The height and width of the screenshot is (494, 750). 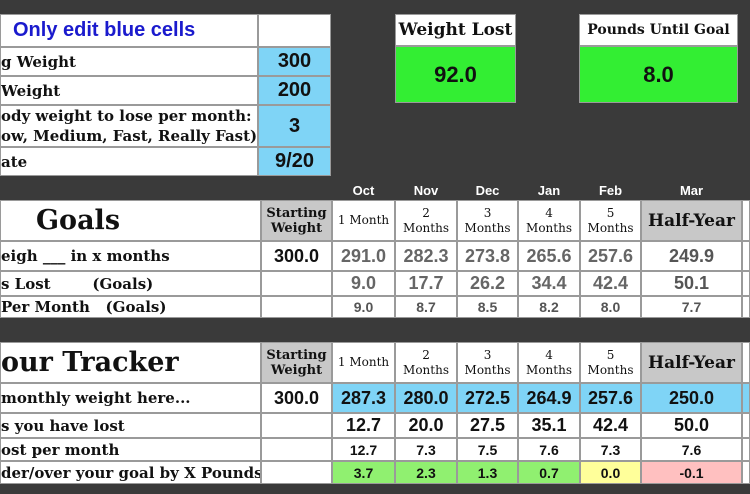 I want to click on tracker-col-5: 5 Months, so click(x=610, y=362).